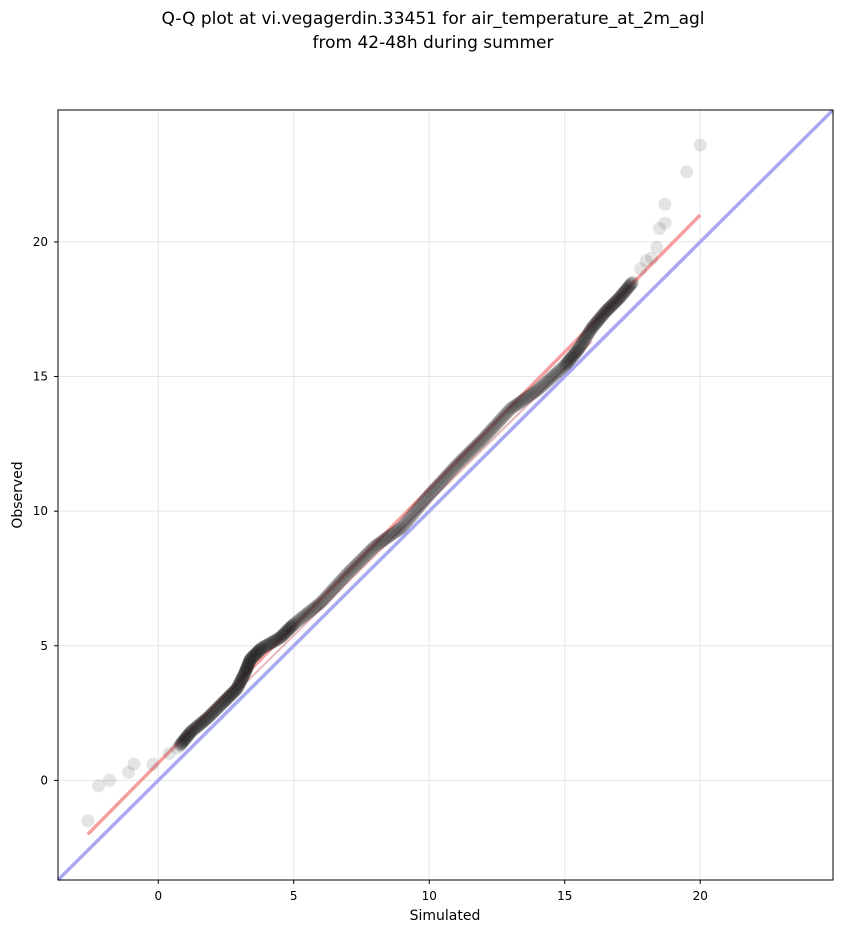  Describe the element at coordinates (660, 228) in the screenshot. I see `tail-point` at that location.